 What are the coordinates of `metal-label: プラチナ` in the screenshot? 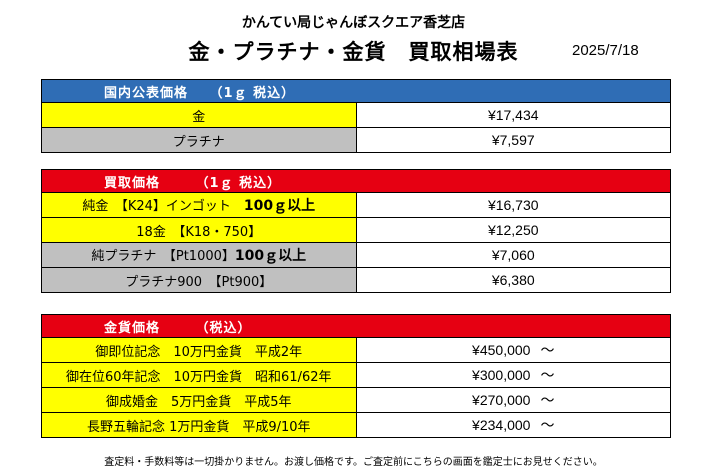 It's located at (199, 140).